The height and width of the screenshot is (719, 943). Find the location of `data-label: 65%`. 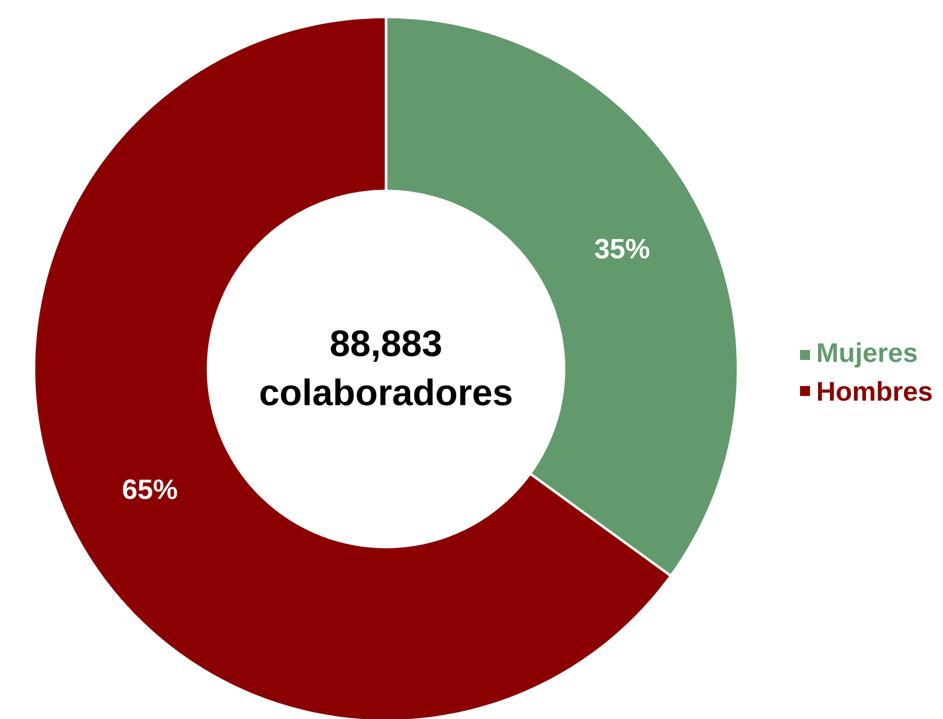

data-label: 65% is located at coordinates (150, 489).